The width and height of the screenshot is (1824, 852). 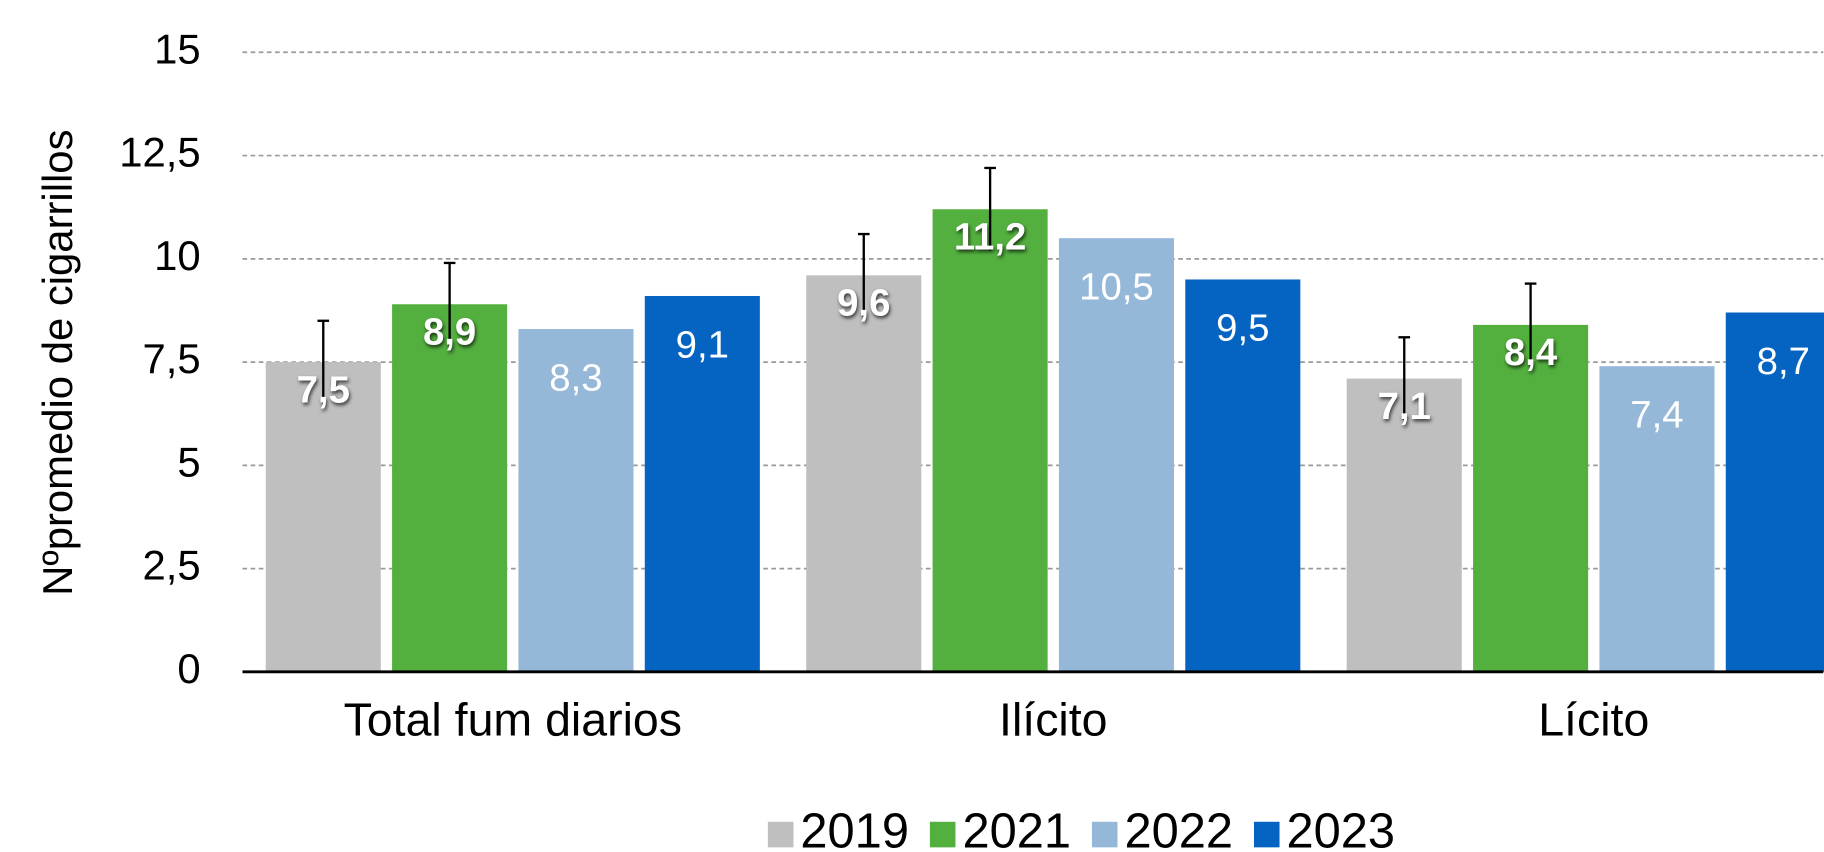 What do you see at coordinates (513, 719) in the screenshot?
I see `x-tick-label: Total fum diarios` at bounding box center [513, 719].